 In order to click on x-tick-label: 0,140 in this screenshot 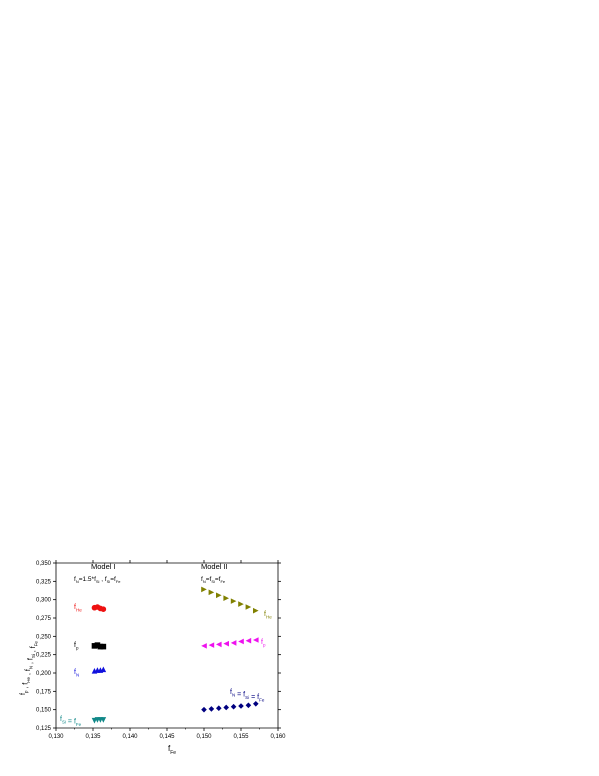, I will do `click(130, 737)`.